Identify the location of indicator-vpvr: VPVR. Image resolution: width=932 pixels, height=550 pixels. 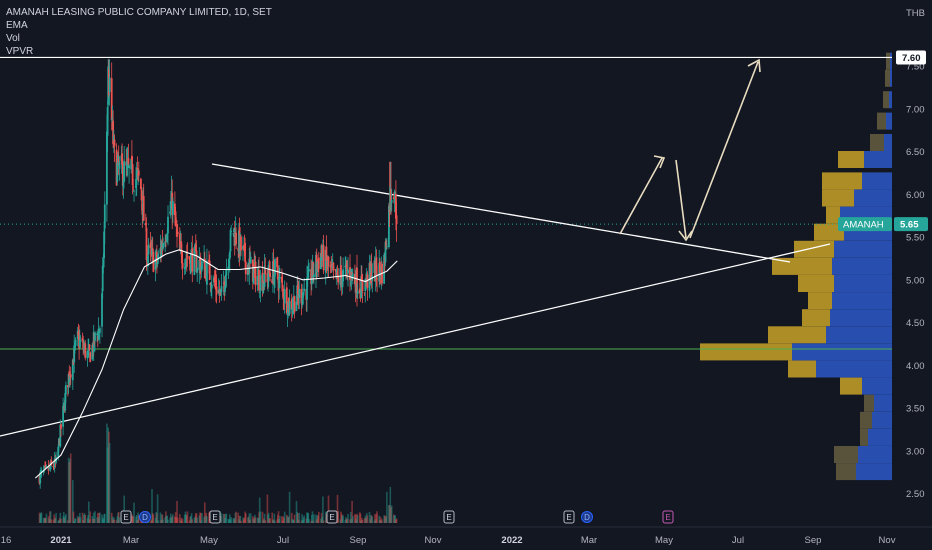
(20, 51).